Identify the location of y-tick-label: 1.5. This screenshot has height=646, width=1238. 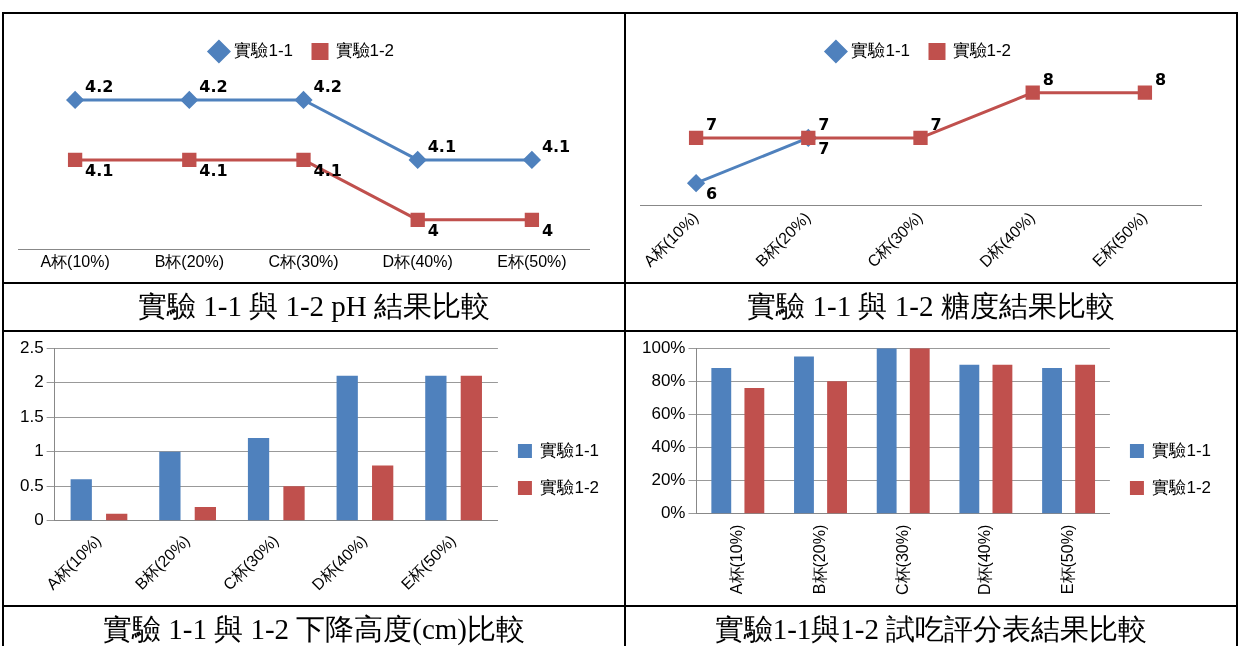
(31, 416).